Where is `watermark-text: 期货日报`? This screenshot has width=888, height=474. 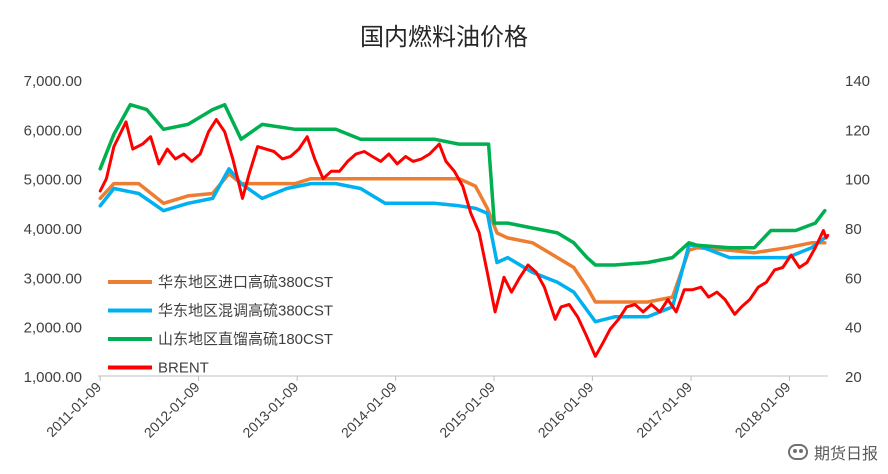
watermark-text: 期货日报 is located at coordinates (845, 453).